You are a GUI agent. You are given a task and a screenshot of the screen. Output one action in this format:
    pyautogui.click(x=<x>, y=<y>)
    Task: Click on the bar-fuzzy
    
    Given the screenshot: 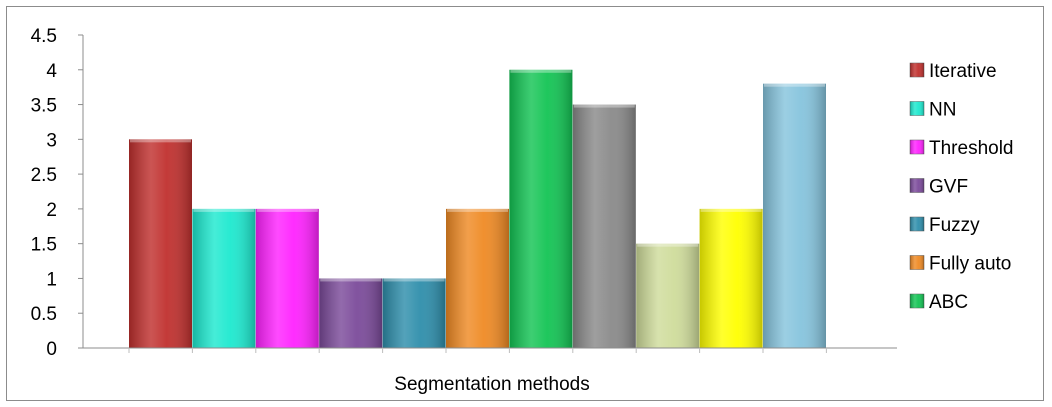 What is the action you would take?
    pyautogui.click(x=414, y=313)
    